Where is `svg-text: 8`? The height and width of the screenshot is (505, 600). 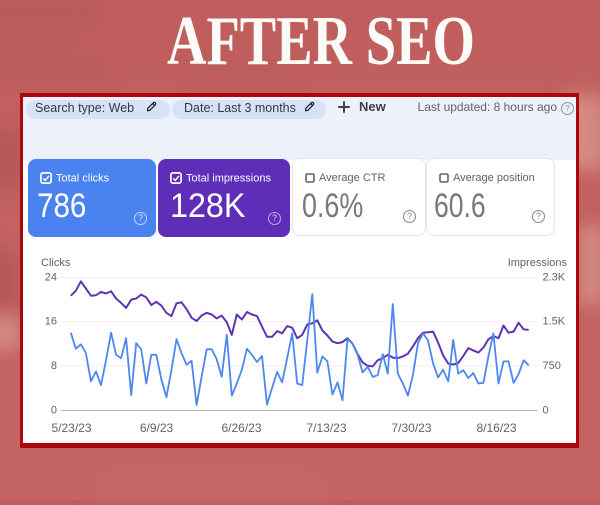
svg-text: 8 is located at coordinates (54, 366).